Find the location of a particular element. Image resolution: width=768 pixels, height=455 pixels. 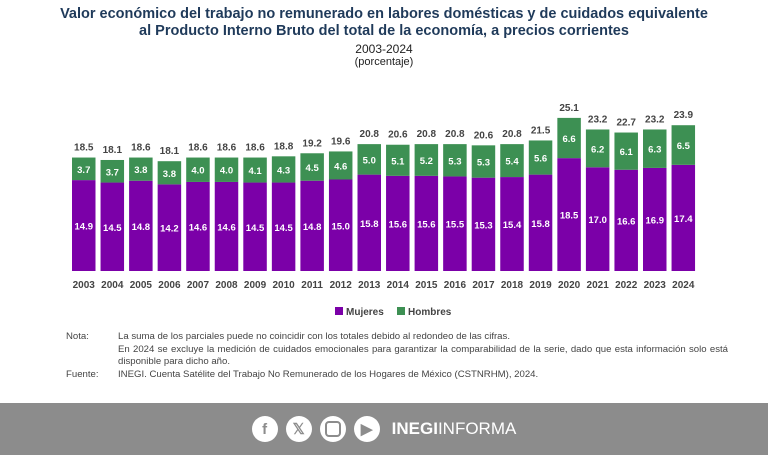

x-tick-2018: 2018 is located at coordinates (512, 285).